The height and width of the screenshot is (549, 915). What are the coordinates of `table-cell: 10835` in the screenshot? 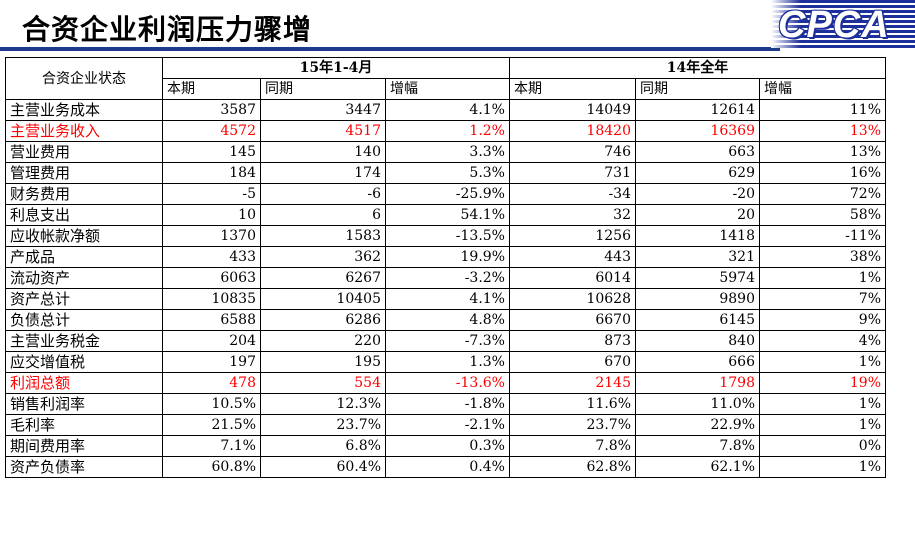 It's located at (211, 299).